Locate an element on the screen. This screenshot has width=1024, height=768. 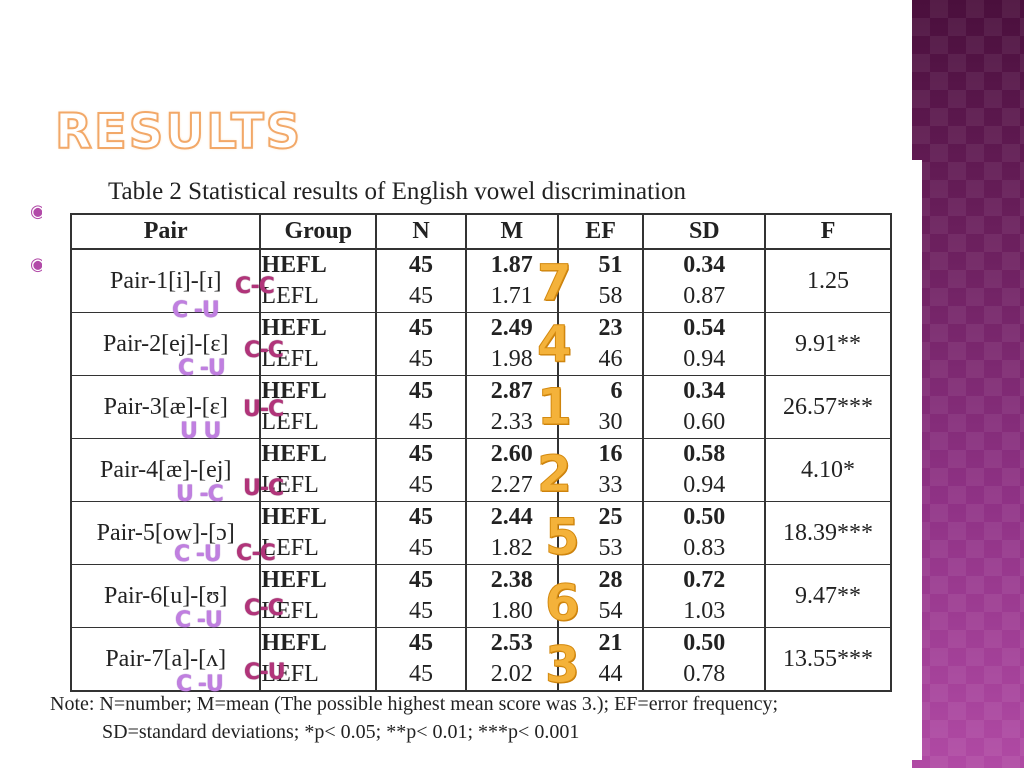
header-m: M is located at coordinates (511, 231).